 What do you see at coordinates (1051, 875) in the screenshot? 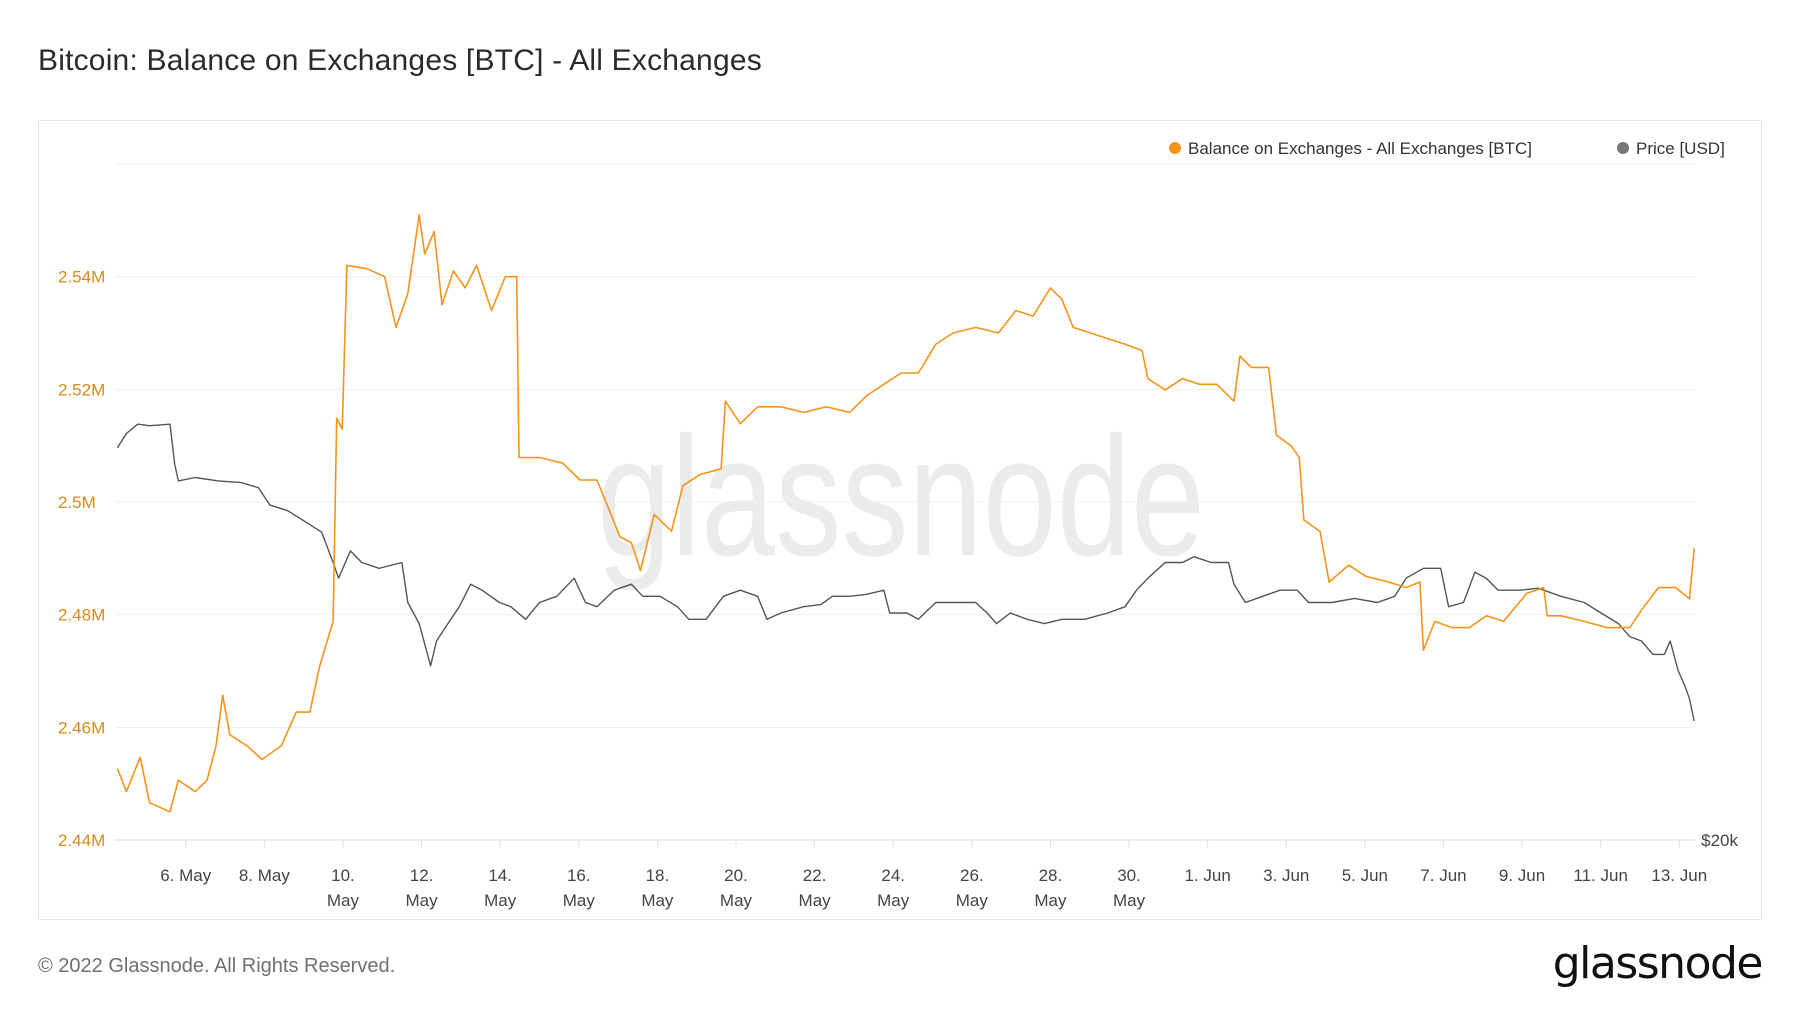
I see `x-tick-label: 28.` at bounding box center [1051, 875].